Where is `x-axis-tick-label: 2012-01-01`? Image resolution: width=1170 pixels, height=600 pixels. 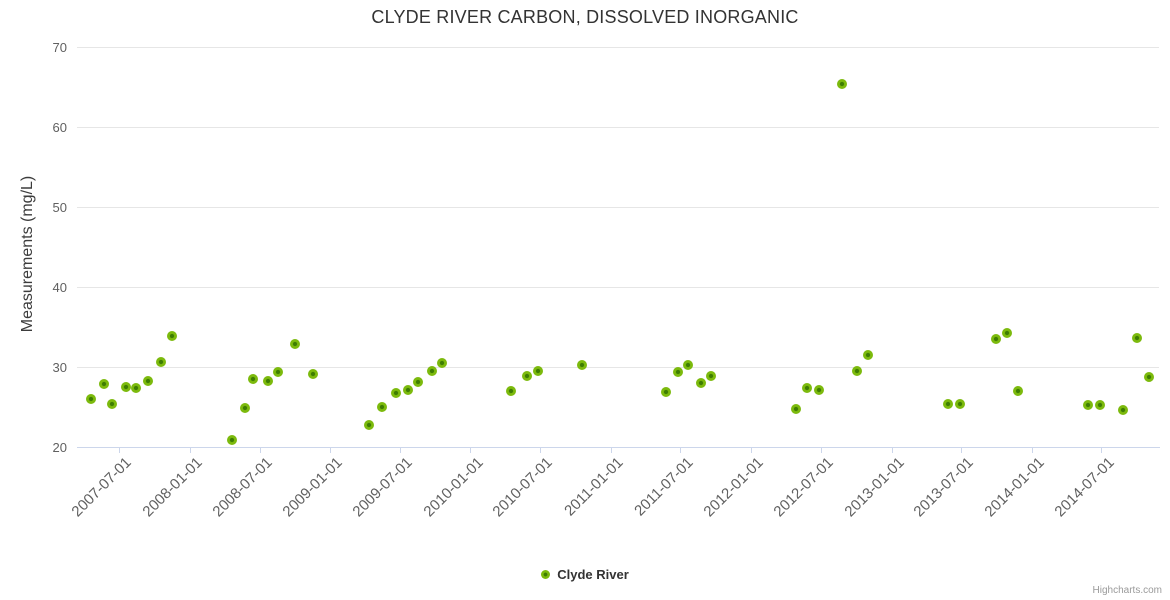 x-axis-tick-label: 2012-01-01 is located at coordinates (733, 487).